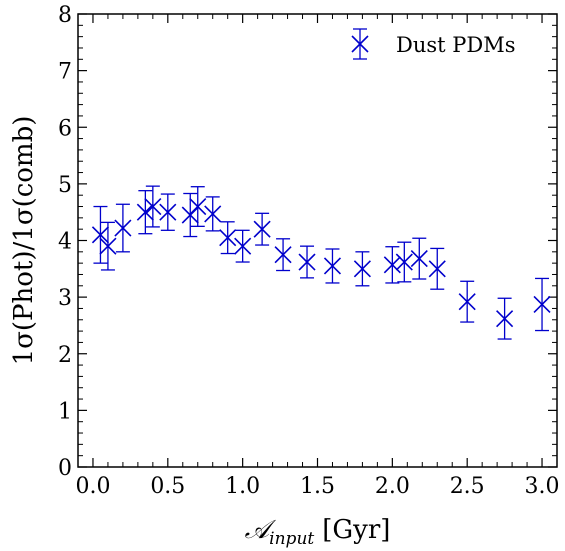 The width and height of the screenshot is (565, 551). Describe the element at coordinates (167, 486) in the screenshot. I see `x-tick-label: 0.5` at that location.